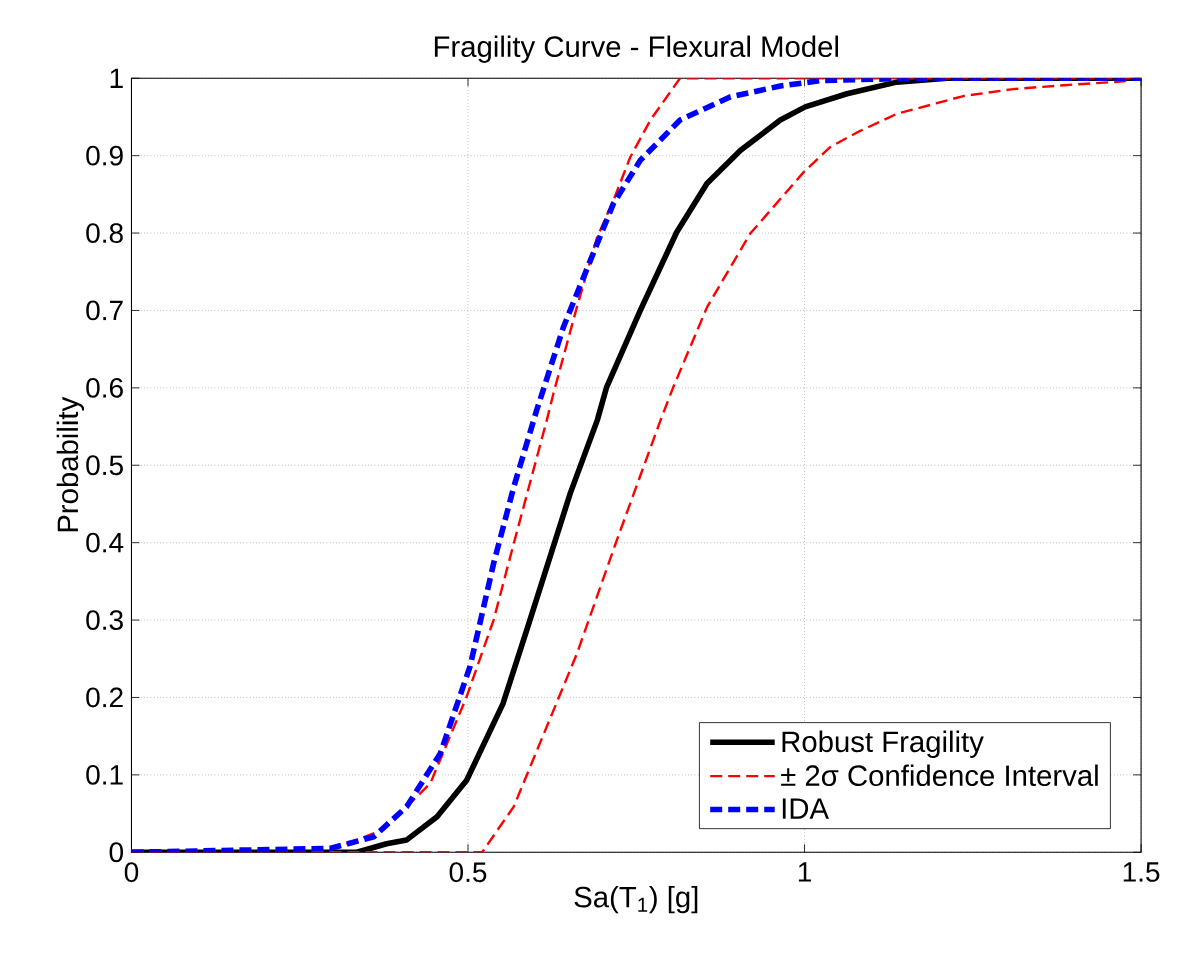 The image size is (1180, 970). What do you see at coordinates (1141, 872) in the screenshot?
I see `x-tick-label: 1.5` at bounding box center [1141, 872].